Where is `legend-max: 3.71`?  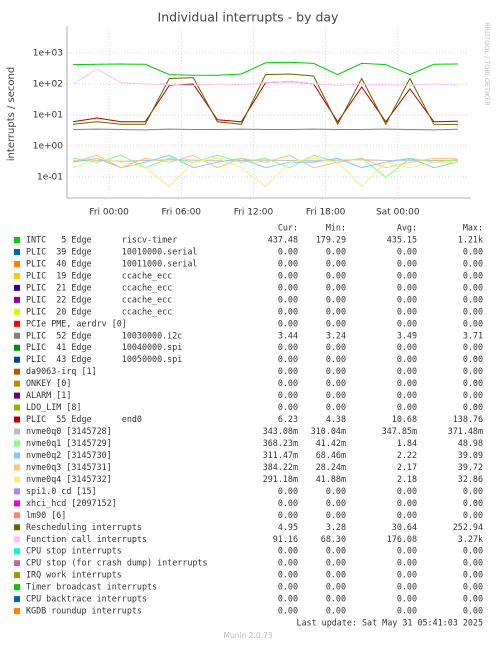 legend-max: 3.71 is located at coordinates (473, 335).